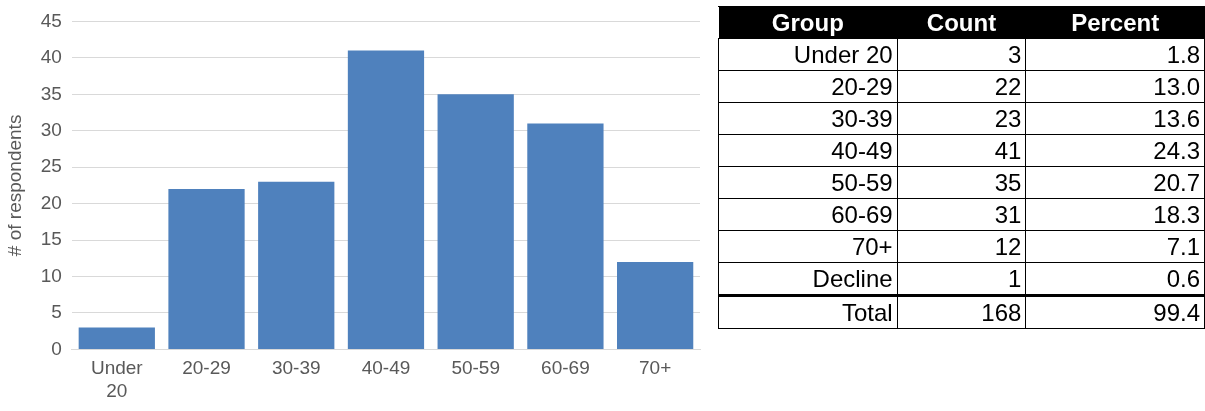 Image resolution: width=1205 pixels, height=411 pixels. What do you see at coordinates (808, 86) in the screenshot?
I see `category-label: 20-29` at bounding box center [808, 86].